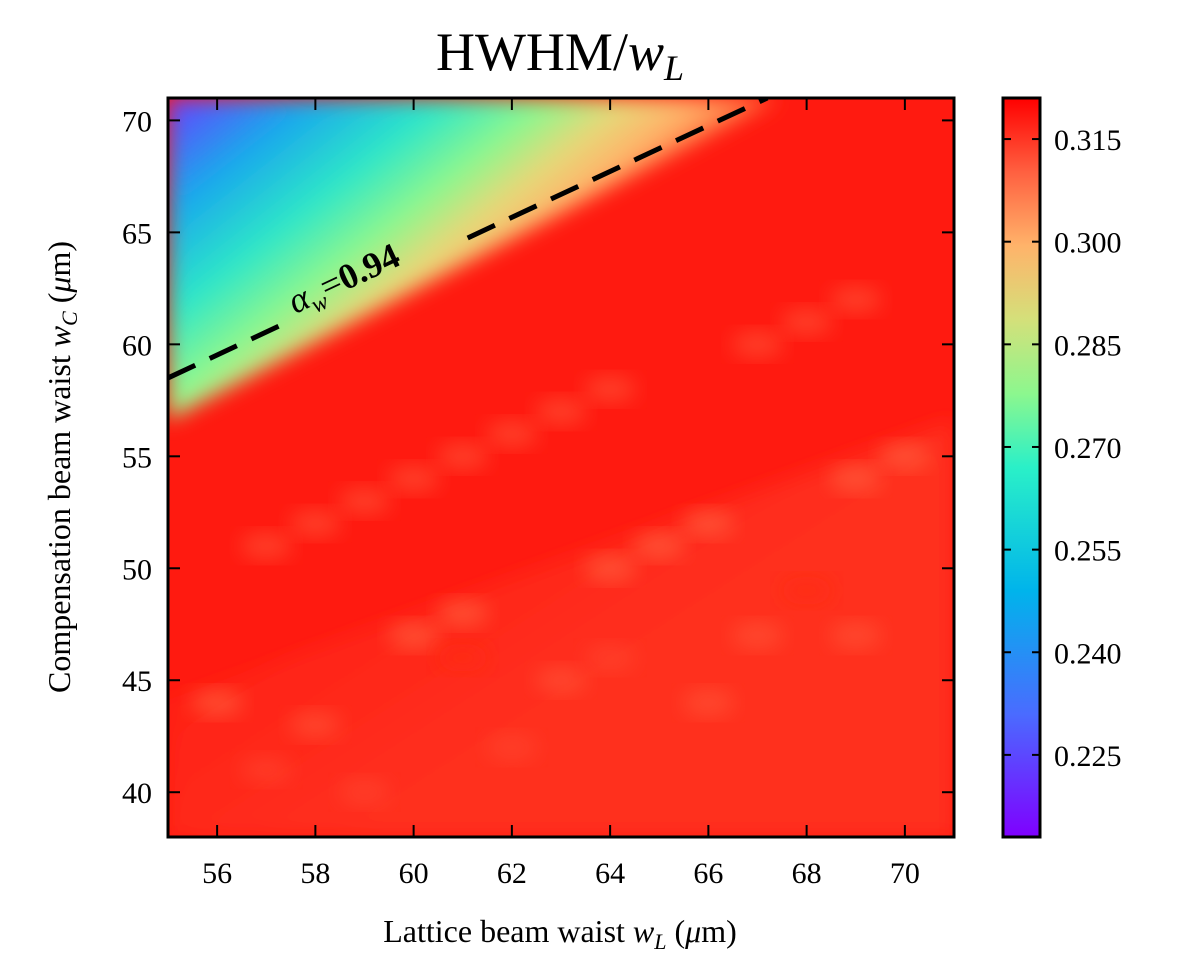 The width and height of the screenshot is (1200, 975). I want to click on y-tick-label: 45, so click(137, 681).